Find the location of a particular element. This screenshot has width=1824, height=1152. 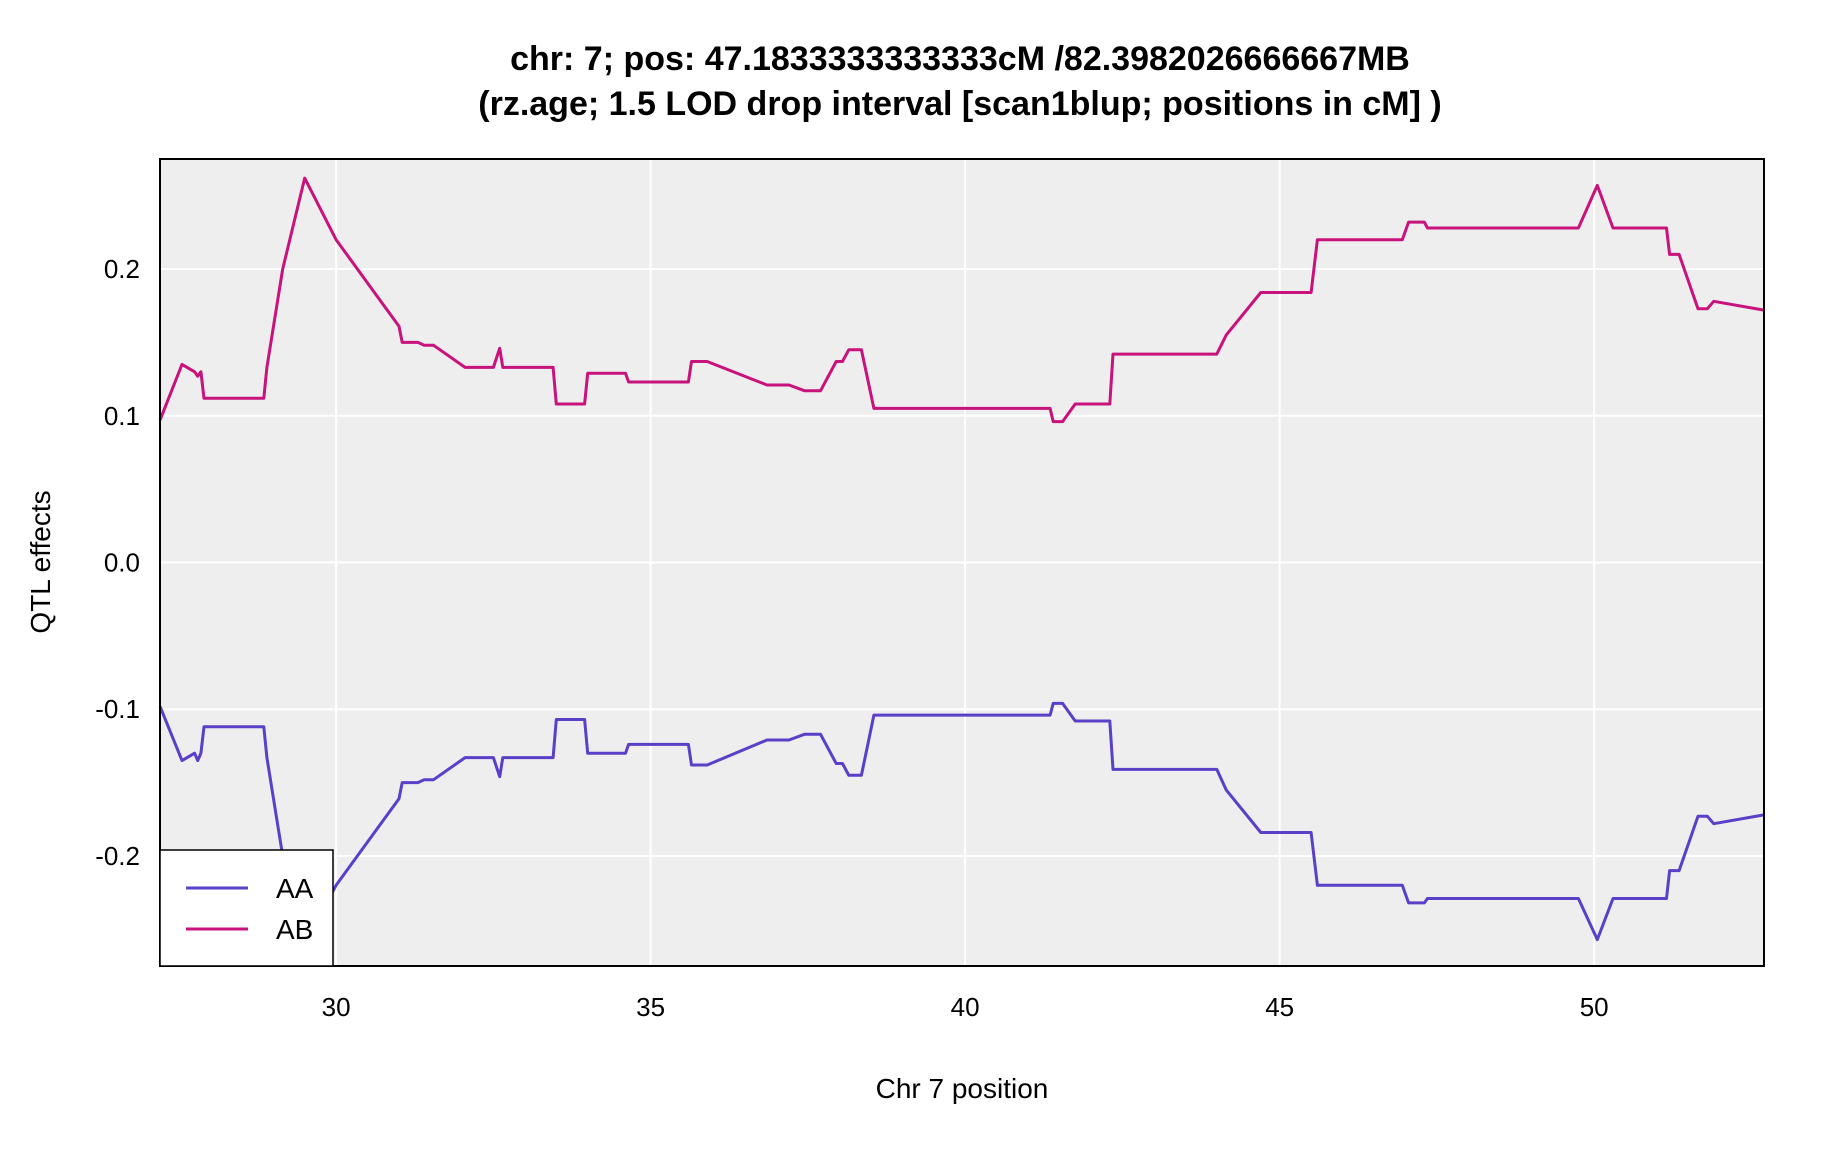

x-tick-label: 40 is located at coordinates (965, 1007).